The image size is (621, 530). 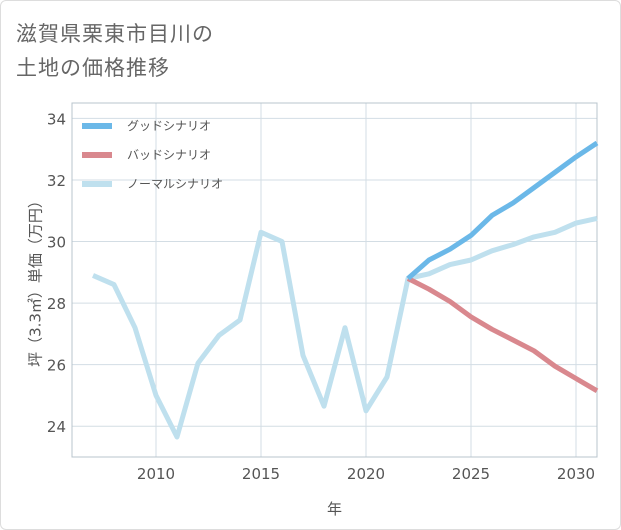 What do you see at coordinates (56, 119) in the screenshot?
I see `y-tick-label: 34` at bounding box center [56, 119].